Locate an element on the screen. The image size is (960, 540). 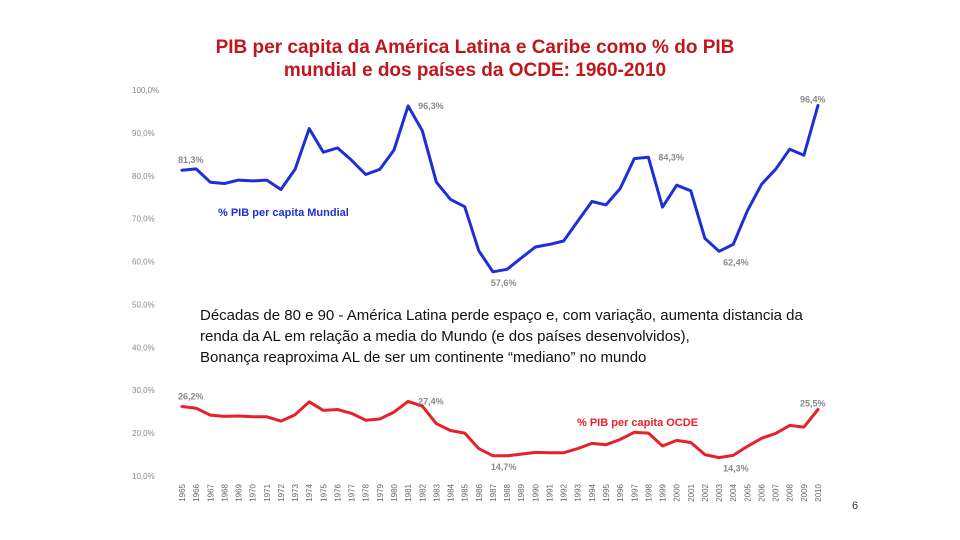
slide-number: 6 is located at coordinates (855, 506).